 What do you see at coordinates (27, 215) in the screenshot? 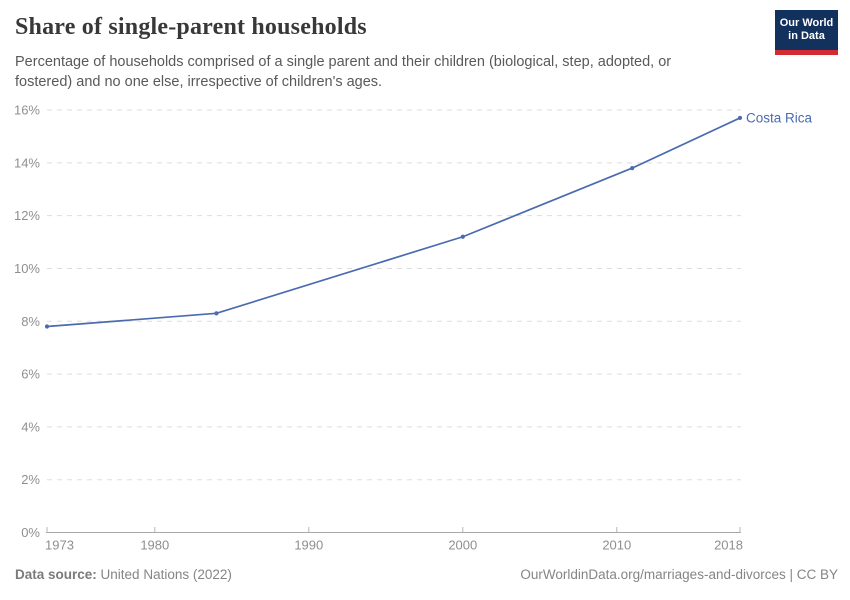
I see `y-axis-tick-label: 12%` at bounding box center [27, 215].